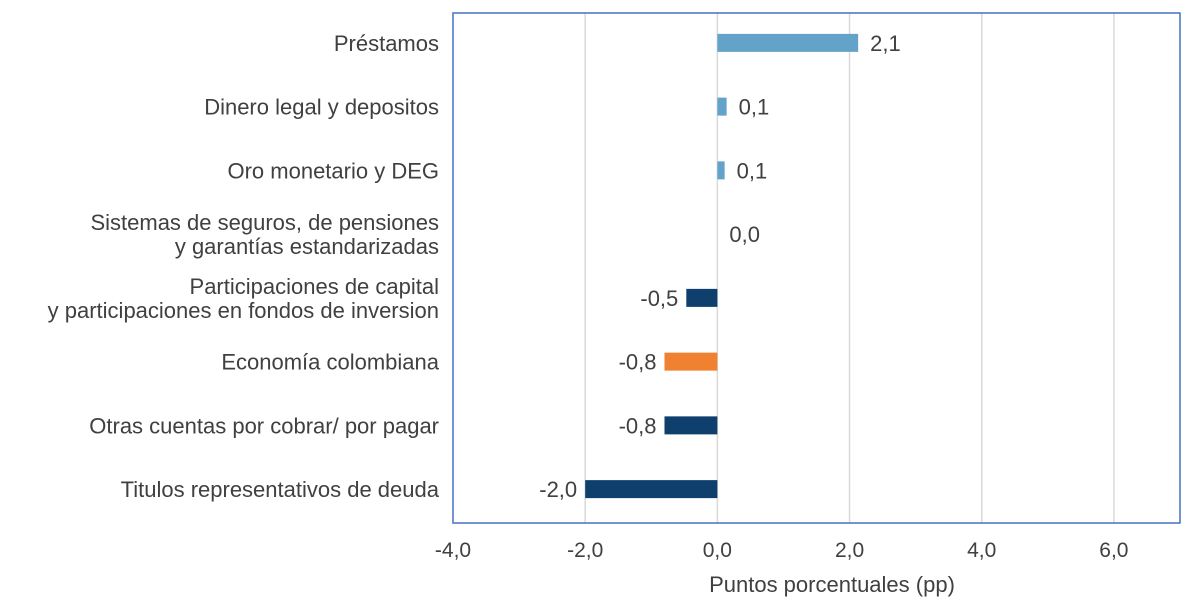 The height and width of the screenshot is (607, 1200). I want to click on category-label: y participaciones en fondos de inversion, so click(243, 310).